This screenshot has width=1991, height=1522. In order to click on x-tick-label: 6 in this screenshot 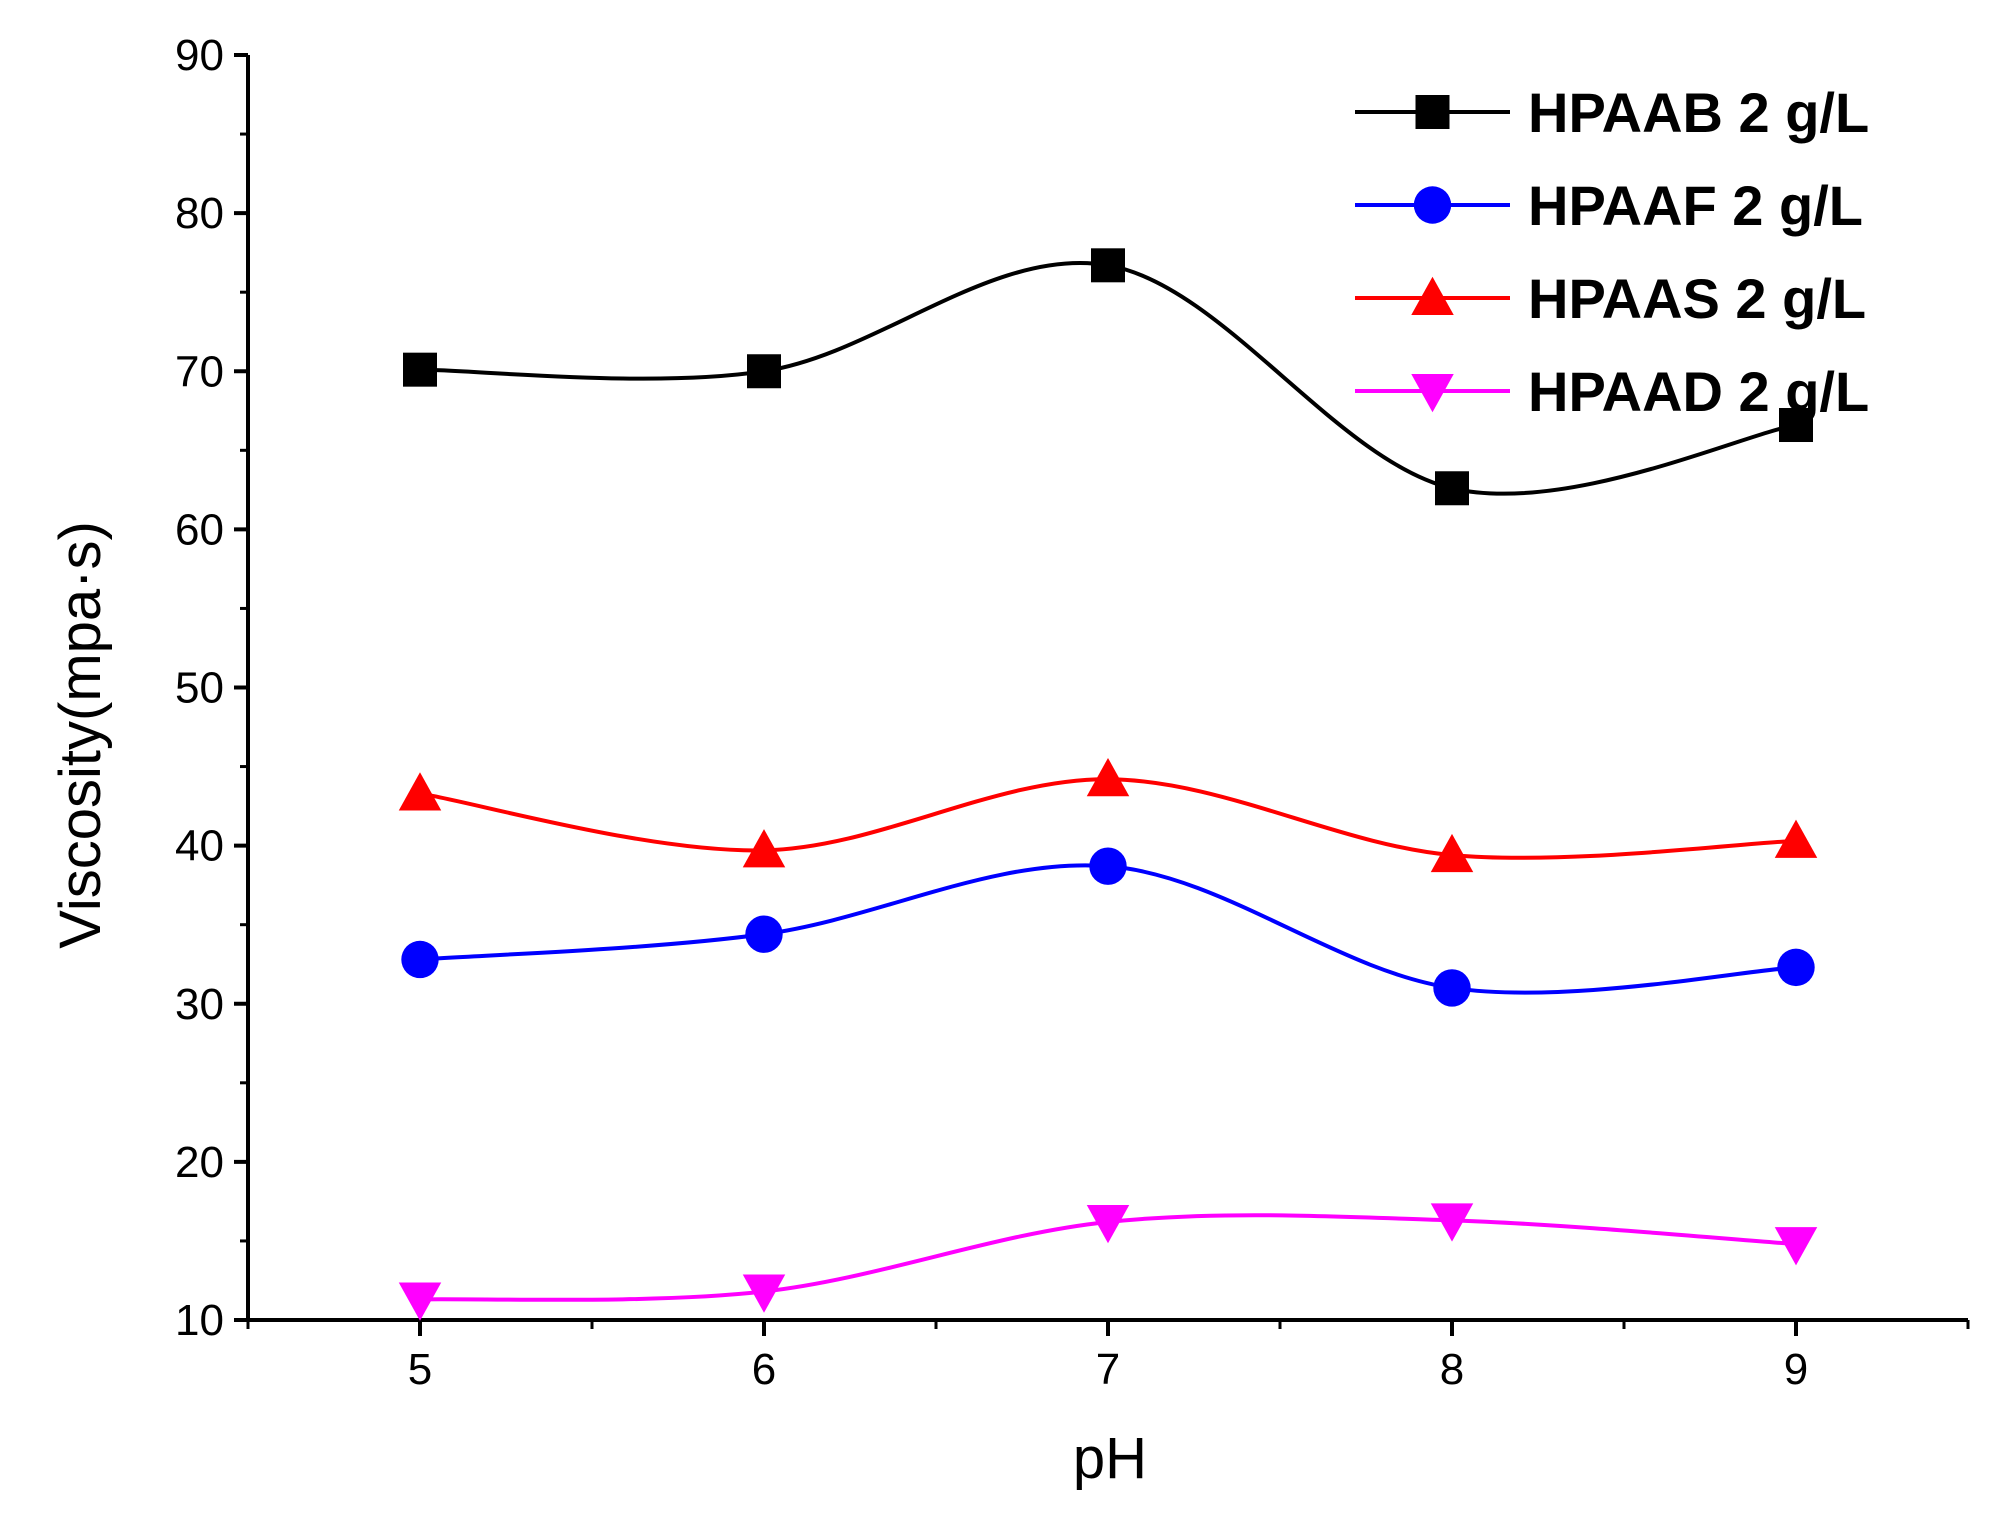, I will do `click(764, 1369)`.